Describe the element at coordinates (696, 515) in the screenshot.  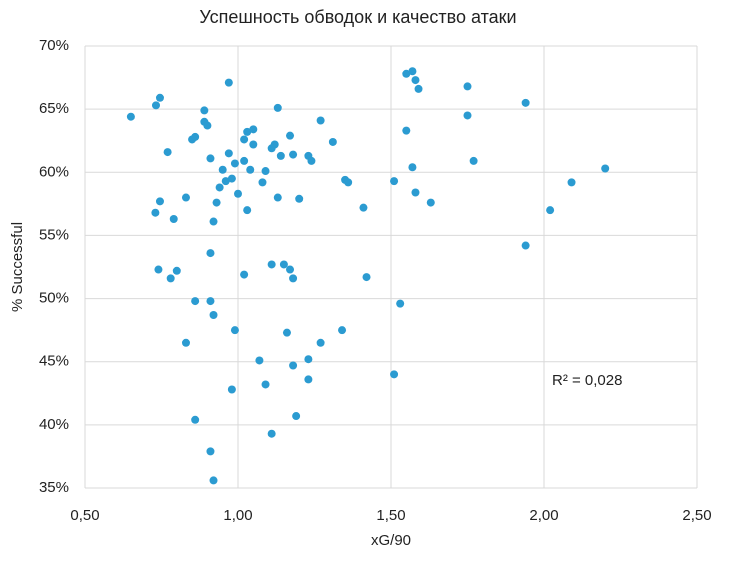
I see `x-tick-label: 2,50` at that location.